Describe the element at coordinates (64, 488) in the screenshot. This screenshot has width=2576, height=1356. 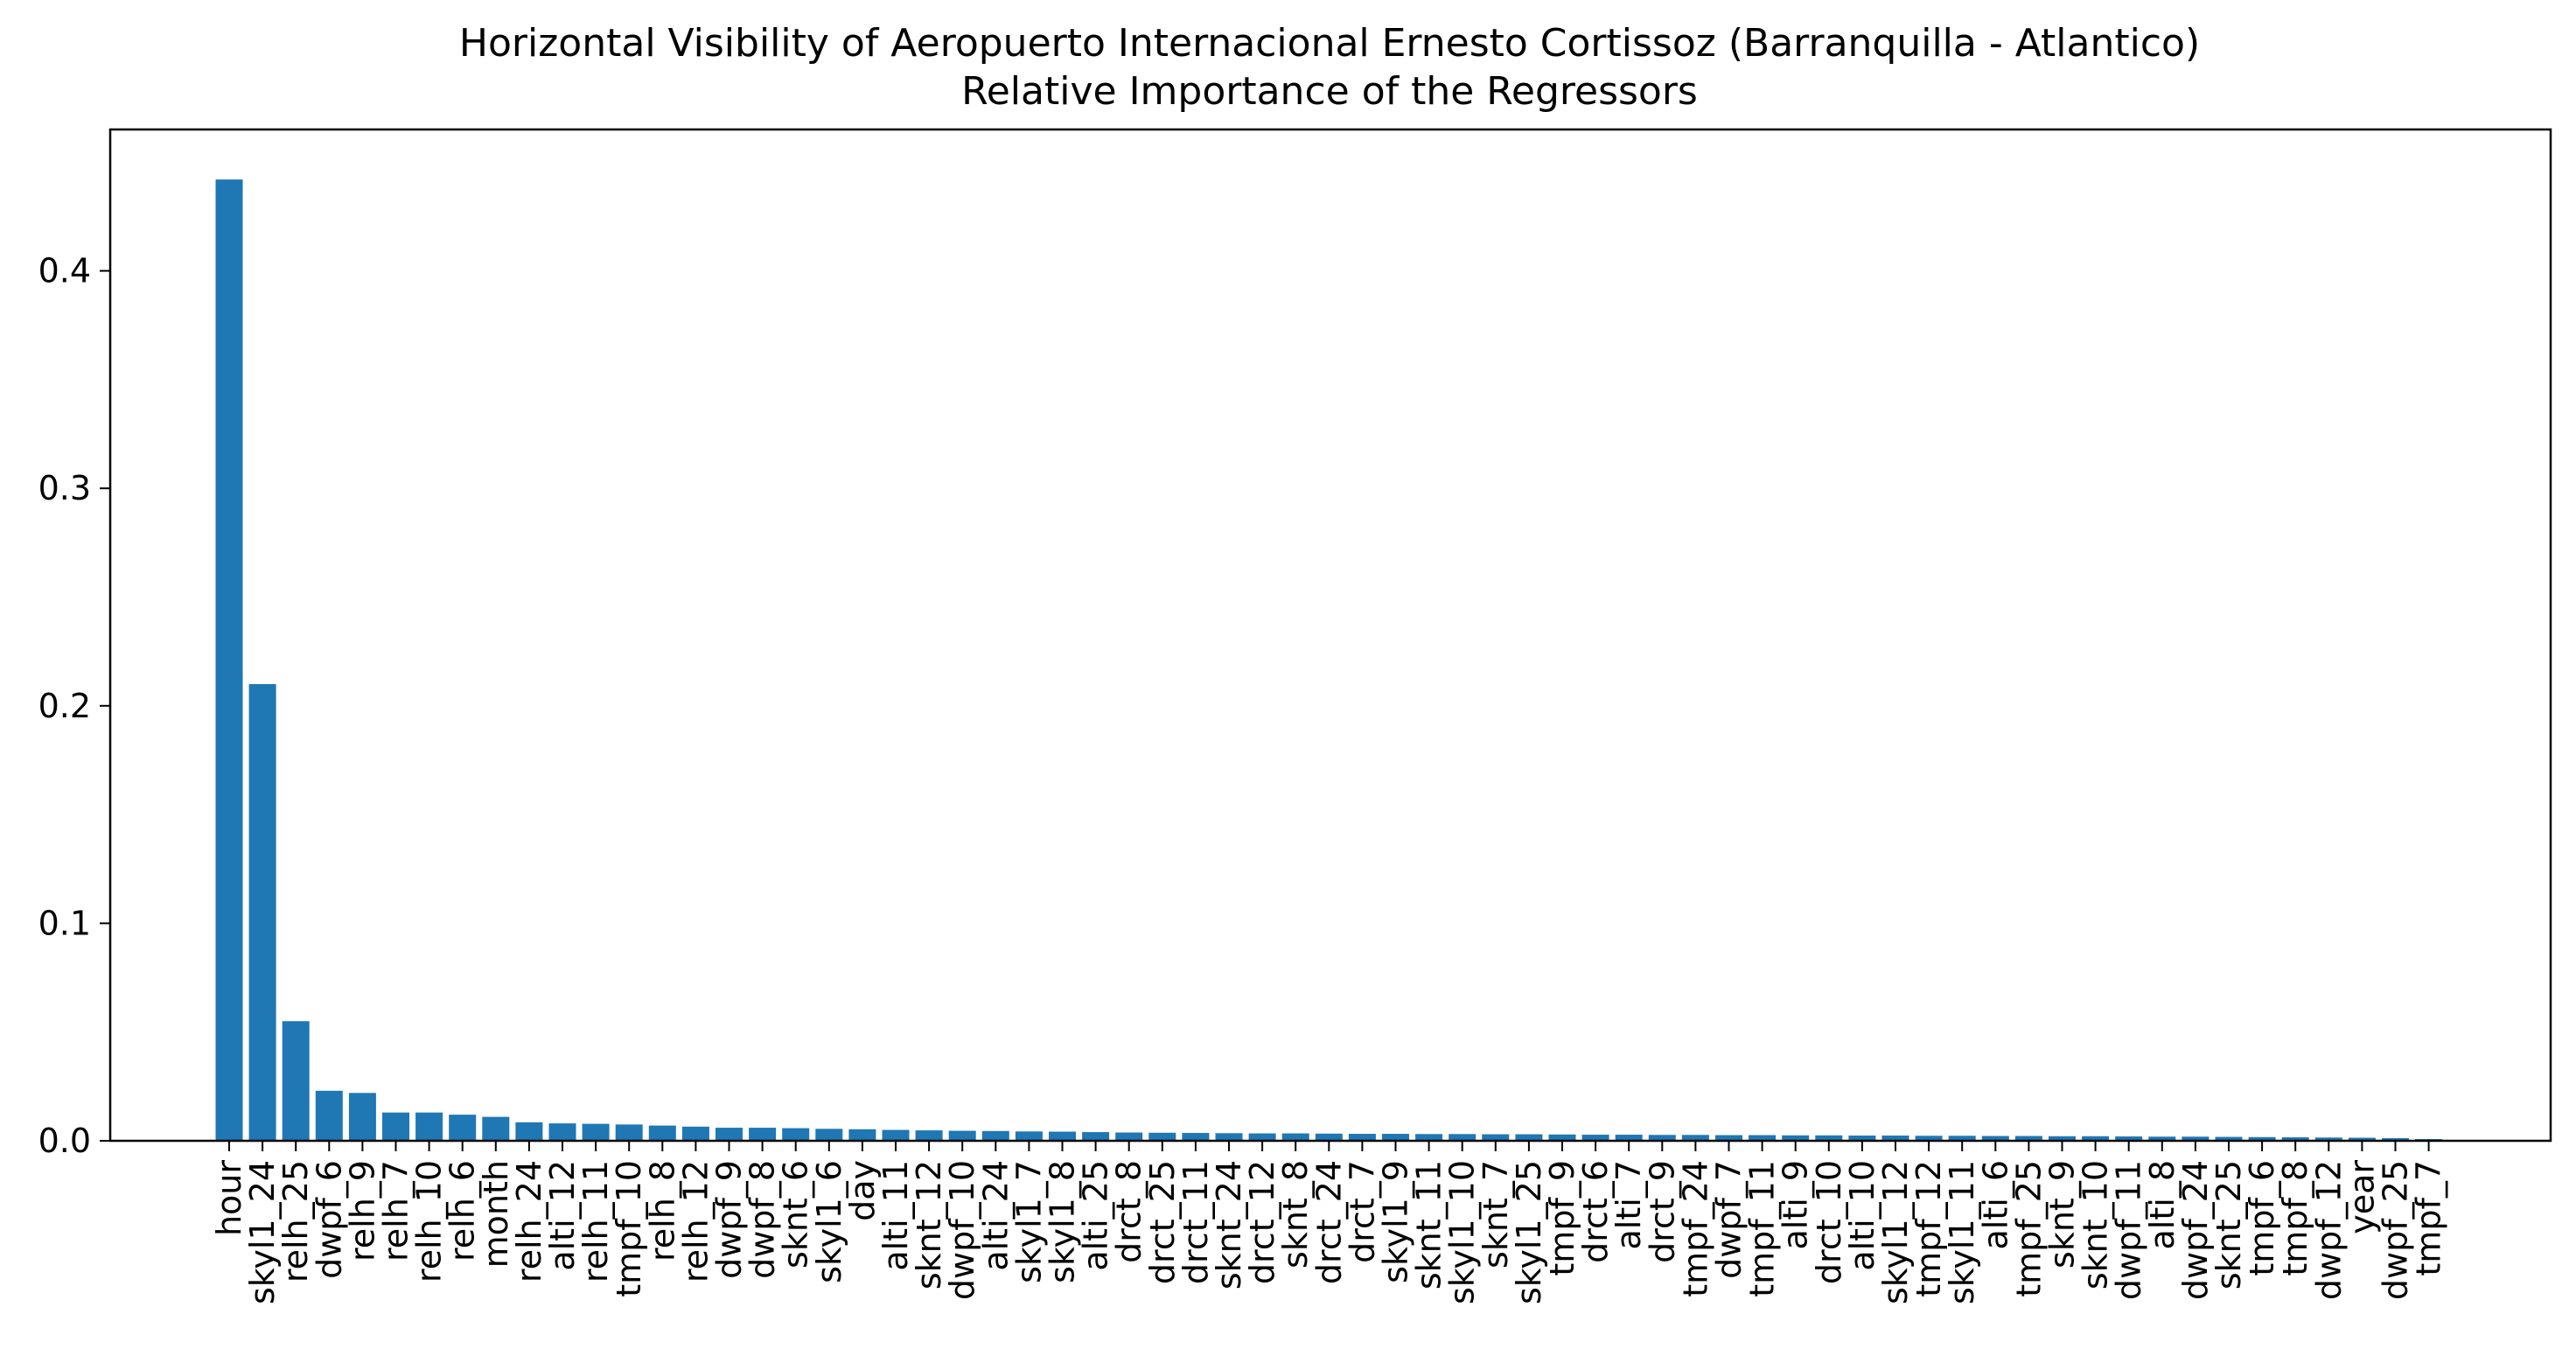
I see `y-tick-label: 0.3` at that location.